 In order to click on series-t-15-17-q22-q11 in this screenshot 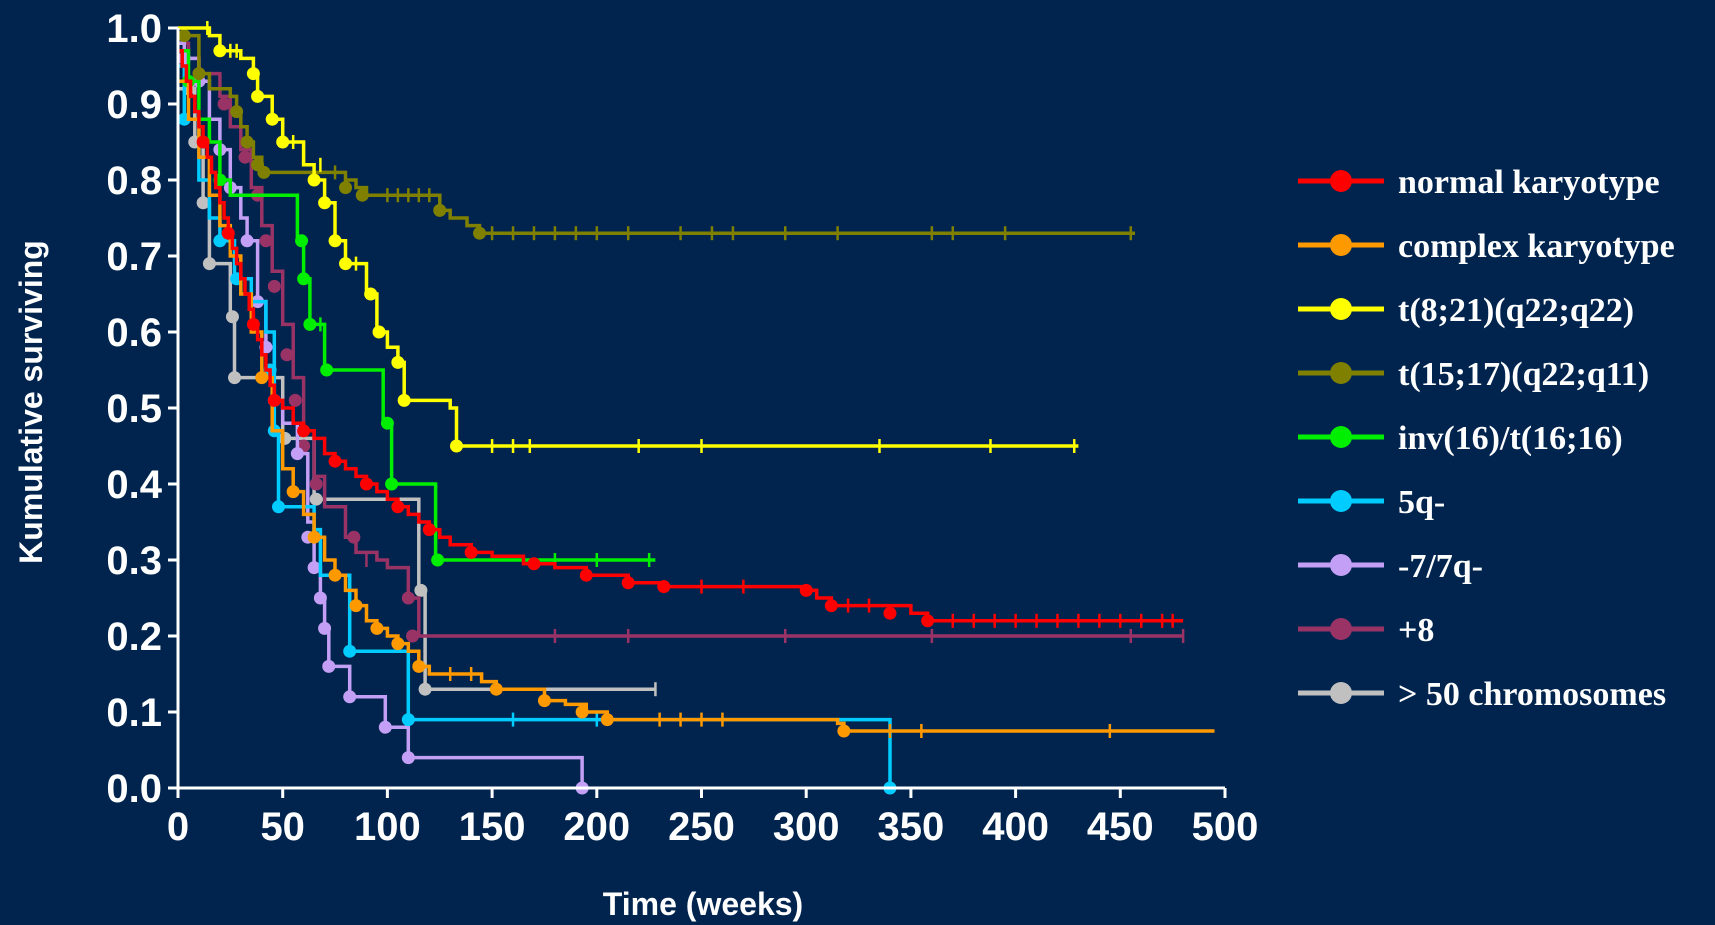, I will do `click(656, 135)`.